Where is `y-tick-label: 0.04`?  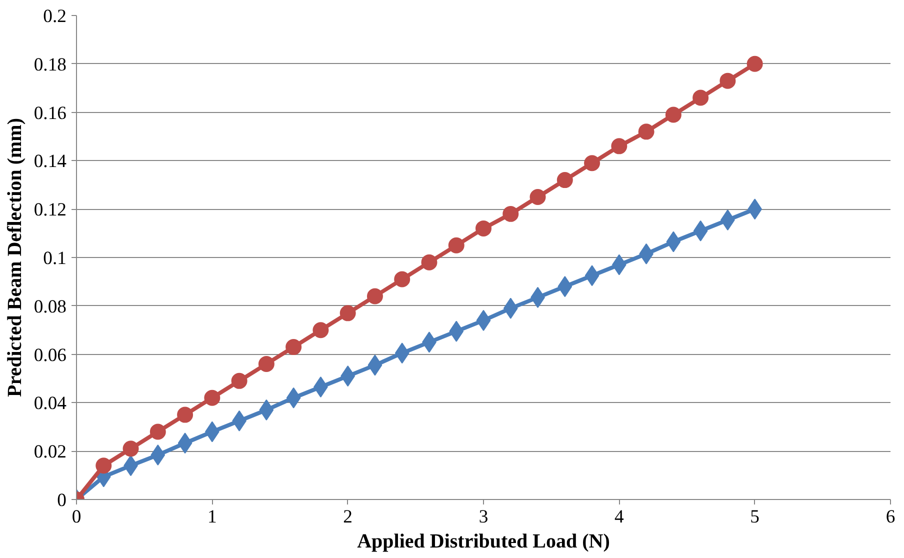 y-tick-label: 0.04 is located at coordinates (51, 403).